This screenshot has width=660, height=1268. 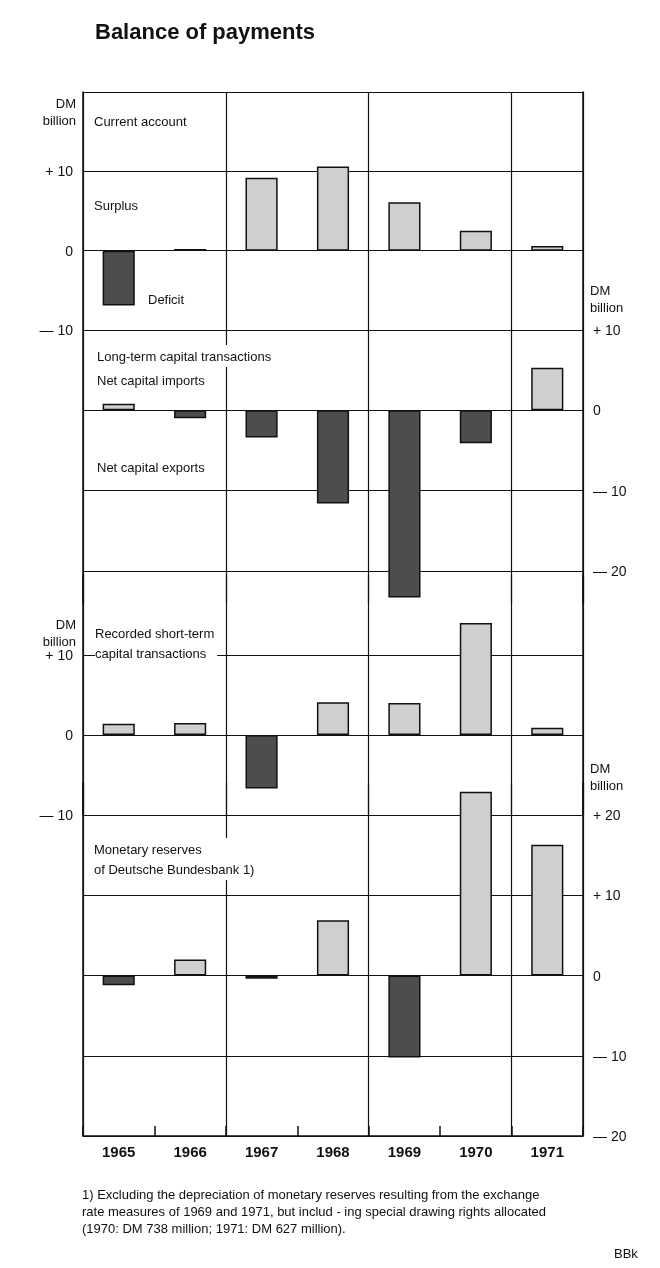 What do you see at coordinates (333, 1151) in the screenshot?
I see `x-tick-label: 1968` at bounding box center [333, 1151].